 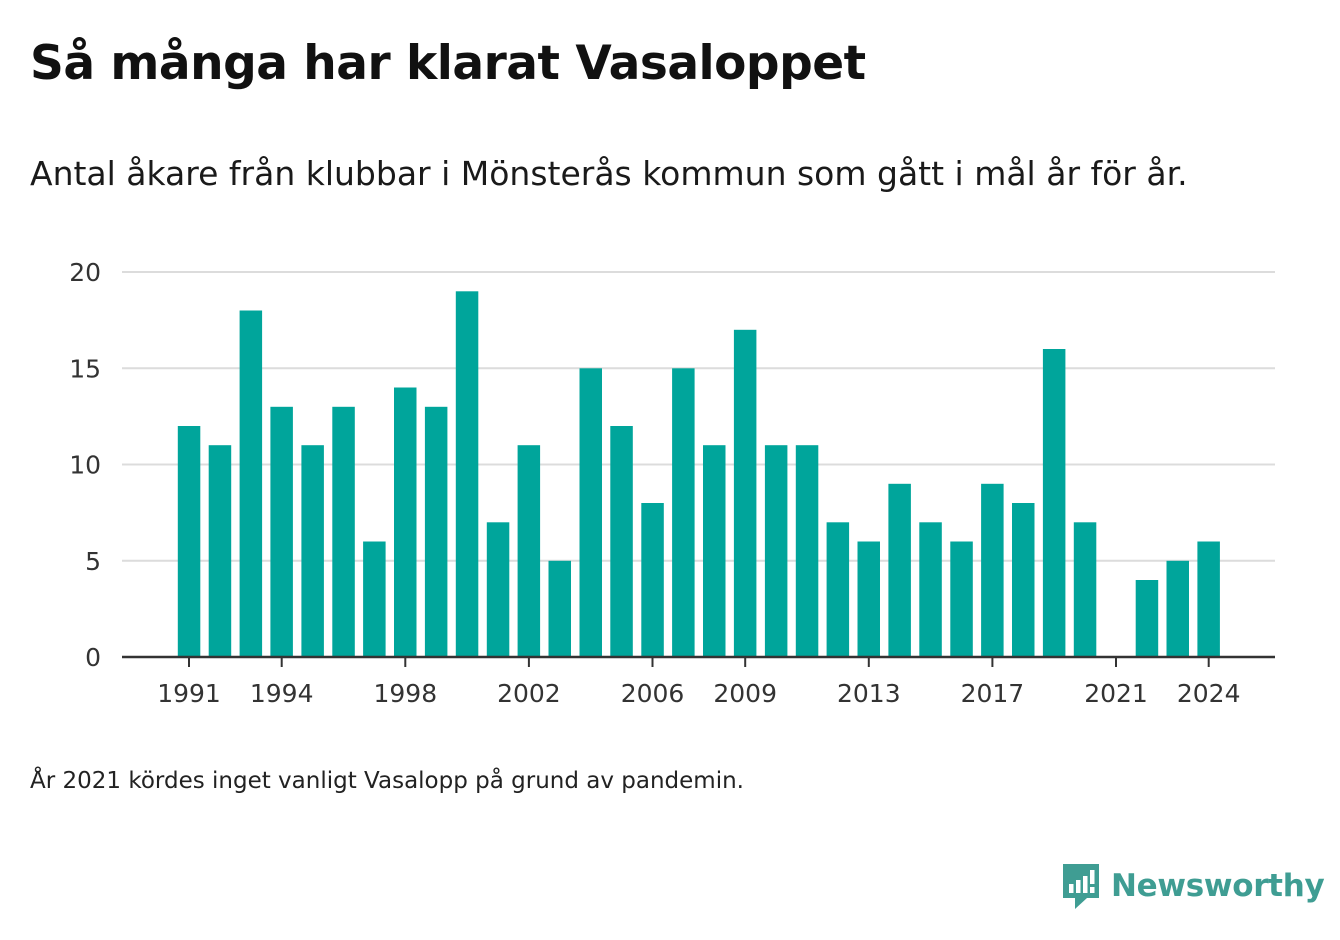 What do you see at coordinates (1177, 609) in the screenshot?
I see `bar-2023` at bounding box center [1177, 609].